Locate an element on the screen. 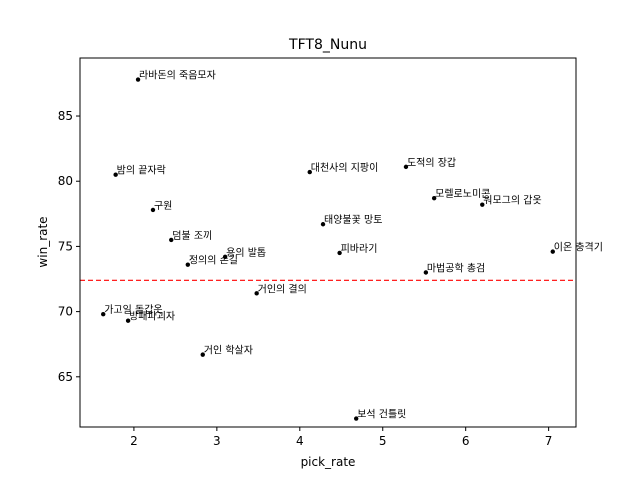 The image size is (640, 480). x-tick-label: 4 is located at coordinates (300, 441).